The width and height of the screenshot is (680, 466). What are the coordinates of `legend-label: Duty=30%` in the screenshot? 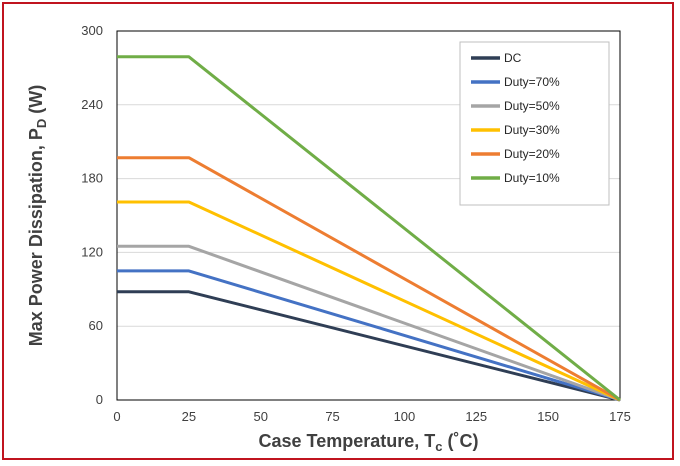 It's located at (532, 130).